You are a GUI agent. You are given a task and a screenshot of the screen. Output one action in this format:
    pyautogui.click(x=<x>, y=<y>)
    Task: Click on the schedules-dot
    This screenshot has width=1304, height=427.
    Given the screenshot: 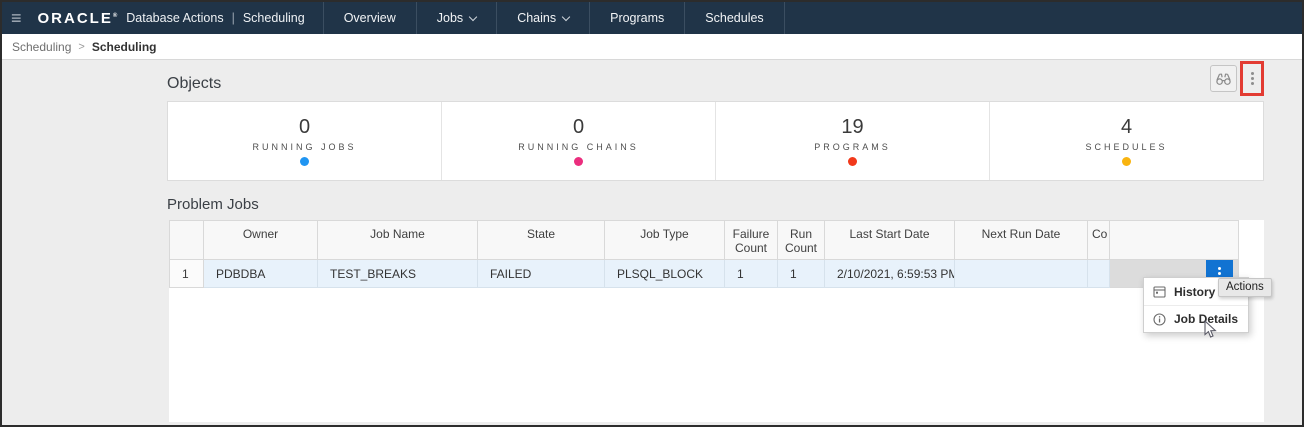 What is the action you would take?
    pyautogui.click(x=1126, y=161)
    